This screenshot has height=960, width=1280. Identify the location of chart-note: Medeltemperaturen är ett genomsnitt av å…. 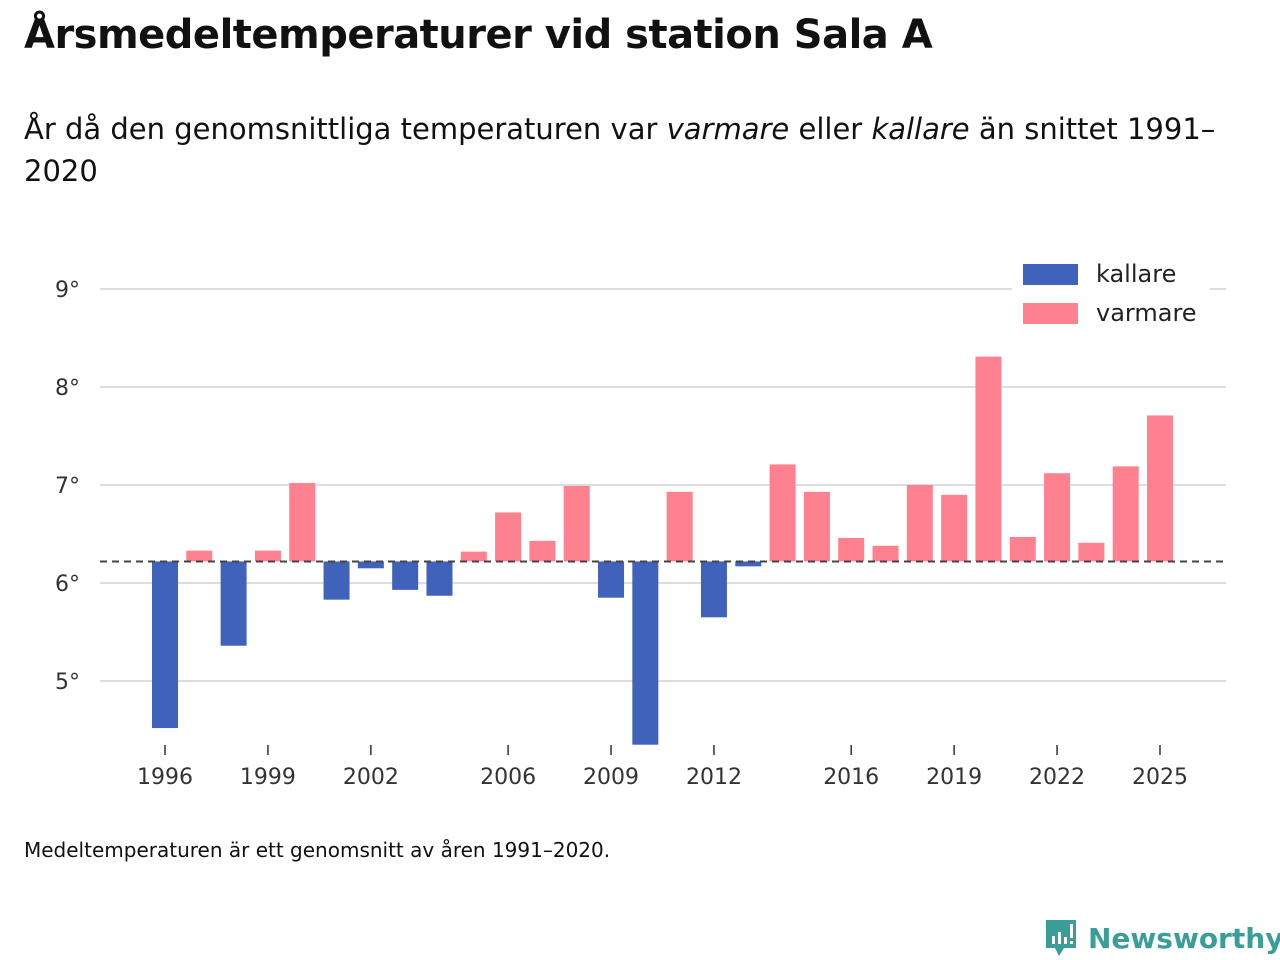
(317, 850).